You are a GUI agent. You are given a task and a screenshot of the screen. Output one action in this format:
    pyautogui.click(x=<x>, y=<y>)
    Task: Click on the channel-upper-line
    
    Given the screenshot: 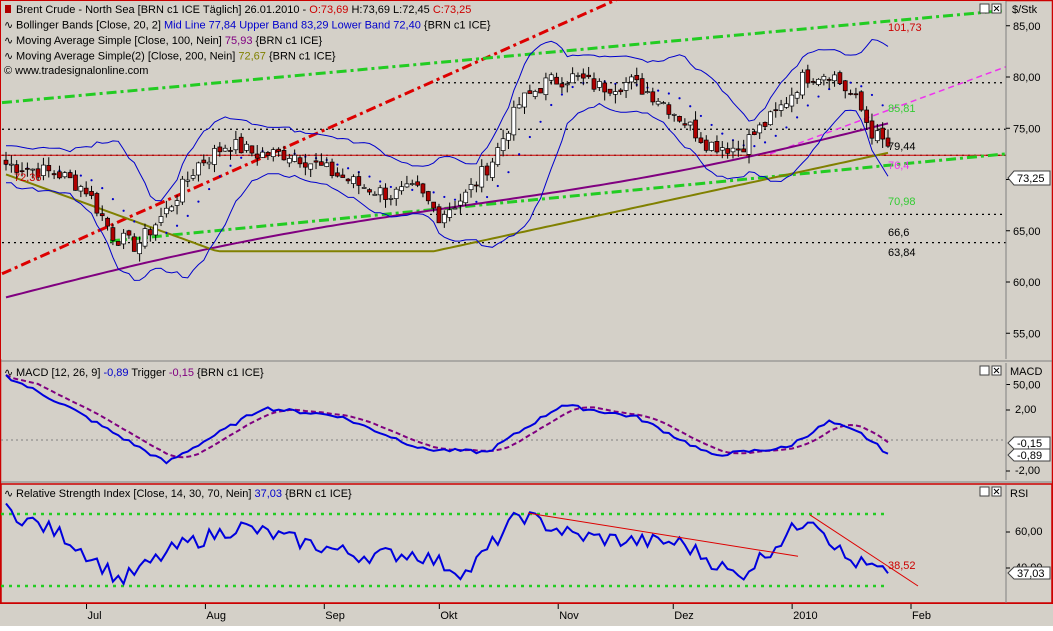 What is the action you would take?
    pyautogui.click(x=503, y=56)
    